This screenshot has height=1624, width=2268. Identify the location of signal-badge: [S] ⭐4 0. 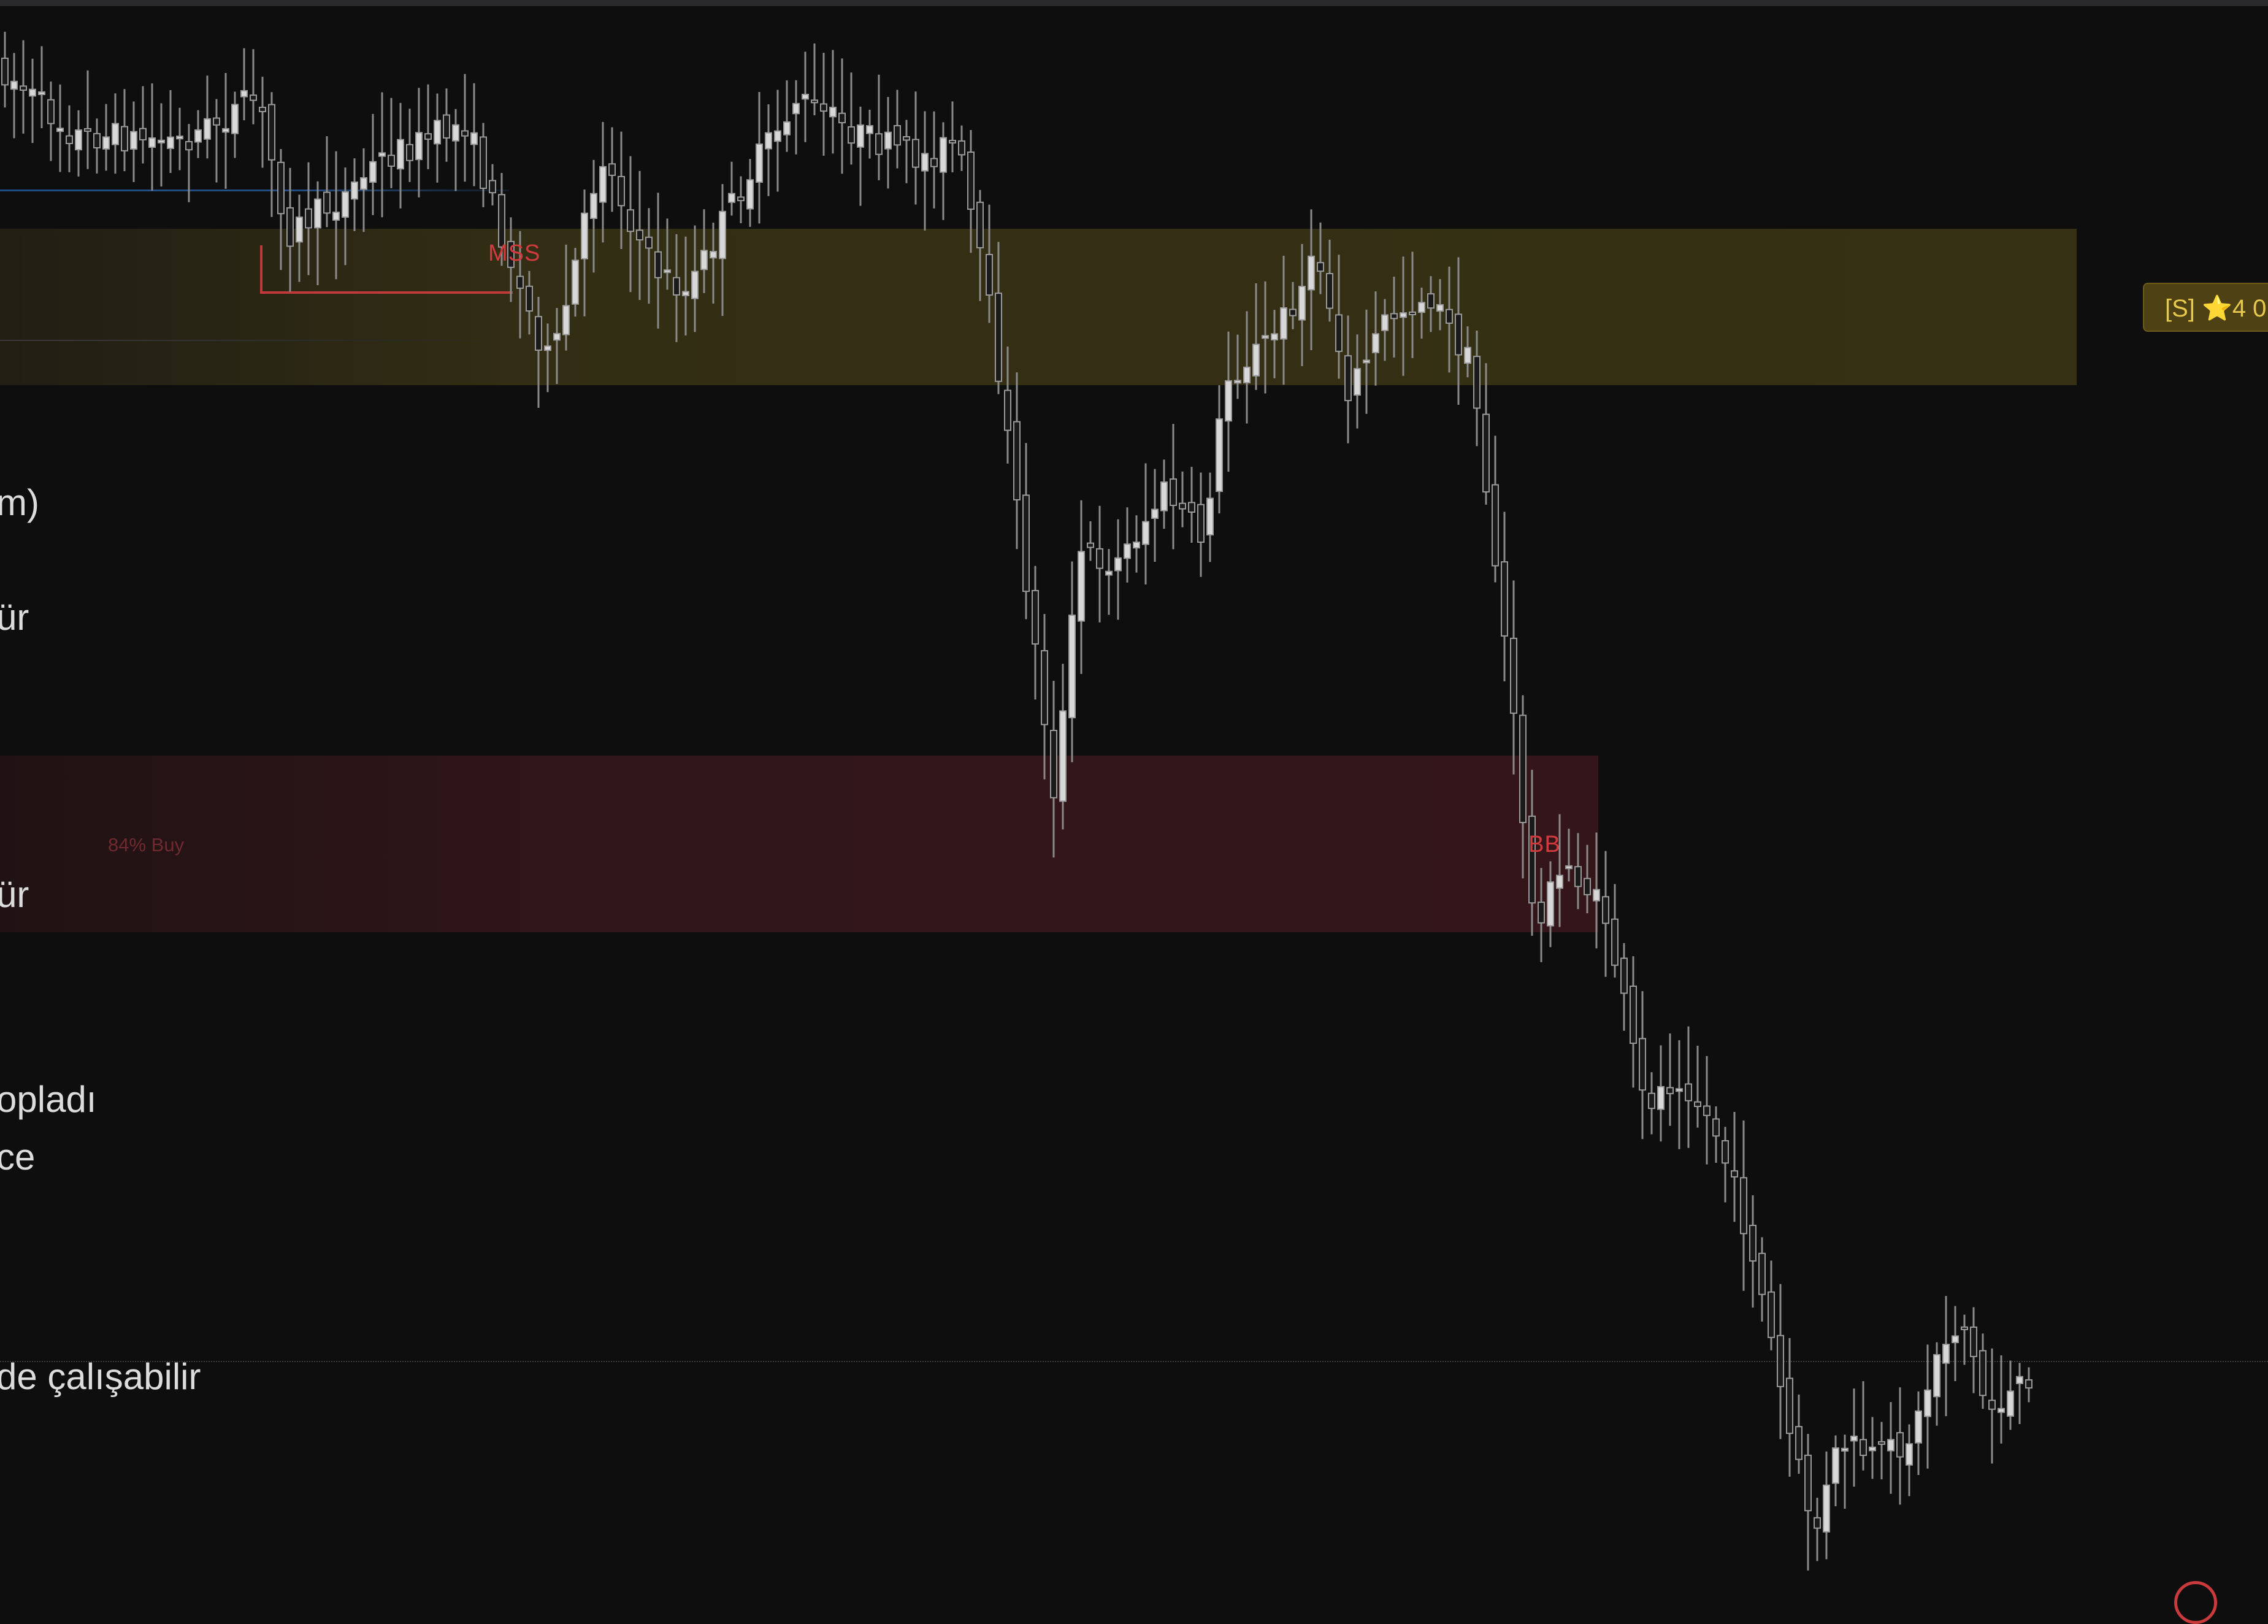
(2205, 307).